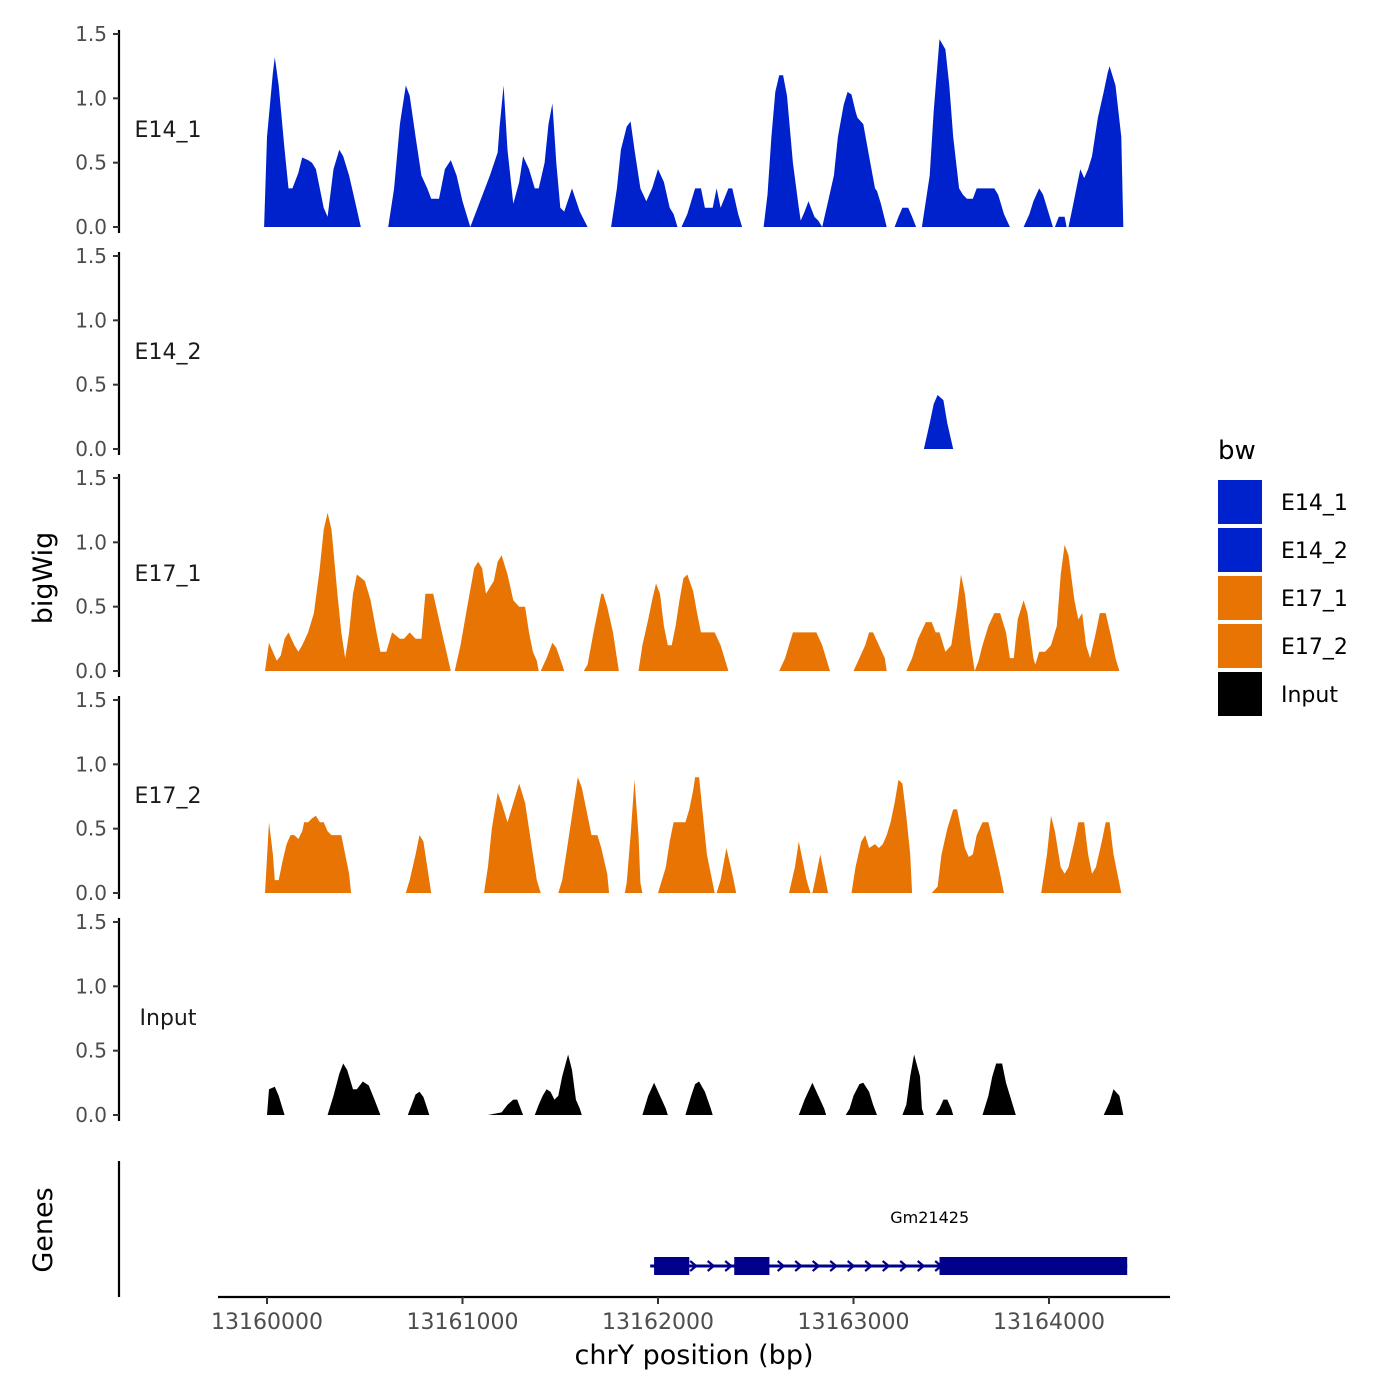  I want to click on x-axis: 13160000 13161000 13162000 13163000 13164000, so click(690, 1315).